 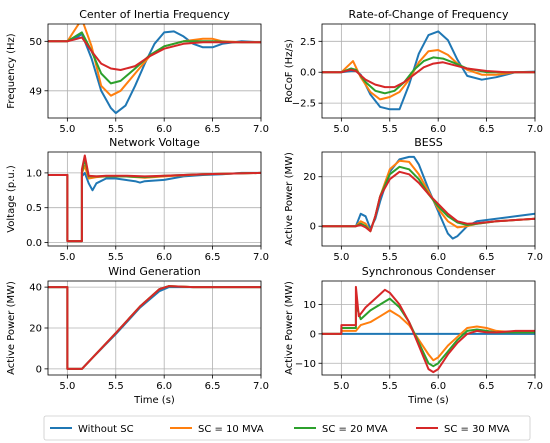 What do you see at coordinates (154, 142) in the screenshot?
I see `subplot-title: Network Voltage` at bounding box center [154, 142].